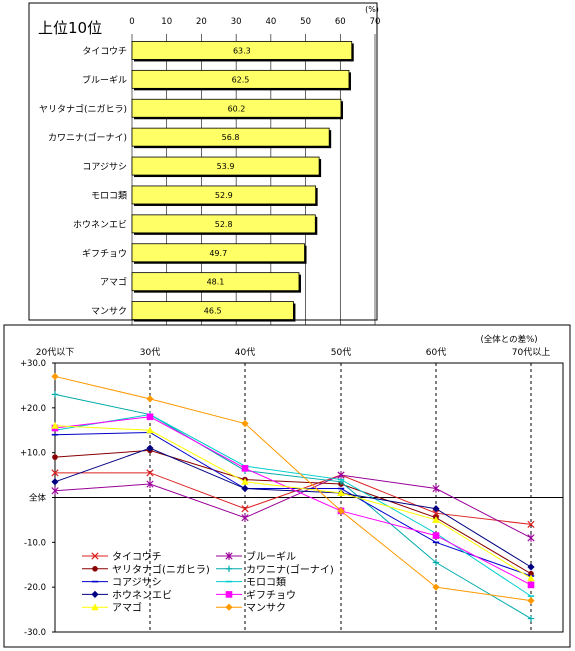 Image resolution: width=575 pixels, height=651 pixels. Describe the element at coordinates (55, 352) in the screenshot. I see `line-x-category-label: 20代以下` at that location.